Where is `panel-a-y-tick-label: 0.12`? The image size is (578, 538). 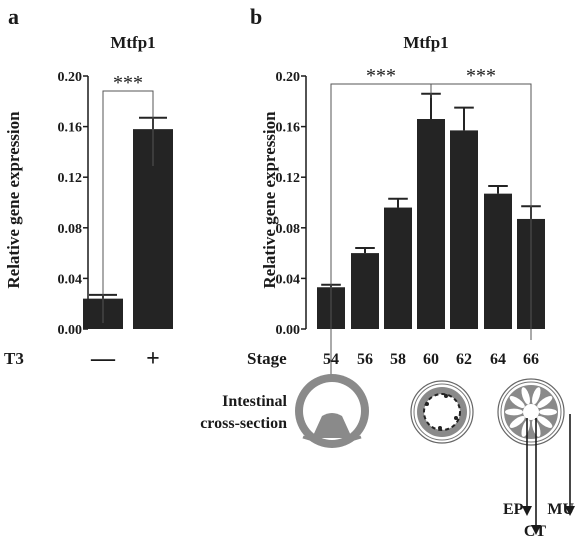
panel-a-y-tick-label: 0.12 is located at coordinates (70, 178).